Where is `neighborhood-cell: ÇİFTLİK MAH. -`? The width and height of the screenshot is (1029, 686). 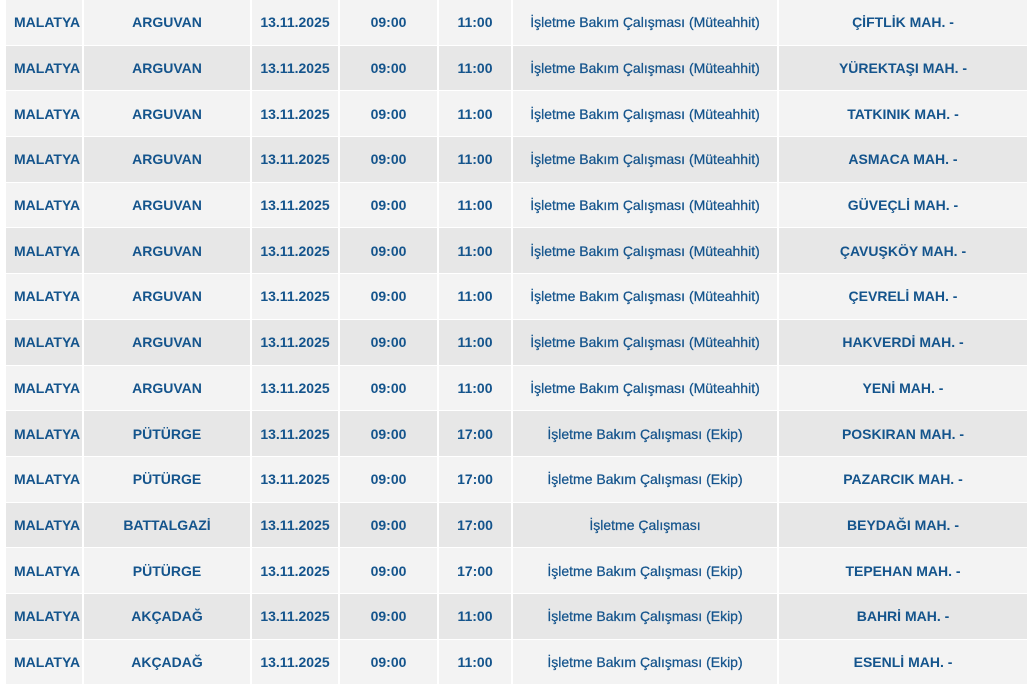 neighborhood-cell: ÇİFTLİK MAH. - is located at coordinates (903, 22).